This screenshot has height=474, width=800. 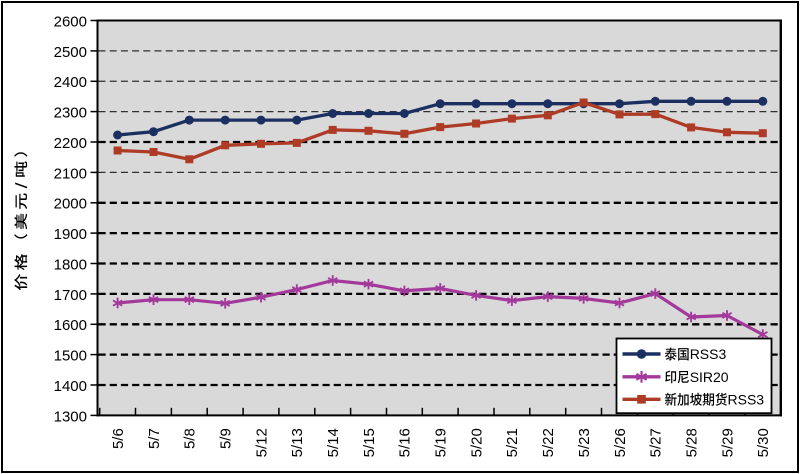 I want to click on svg-text: 1300, so click(x=70, y=416).